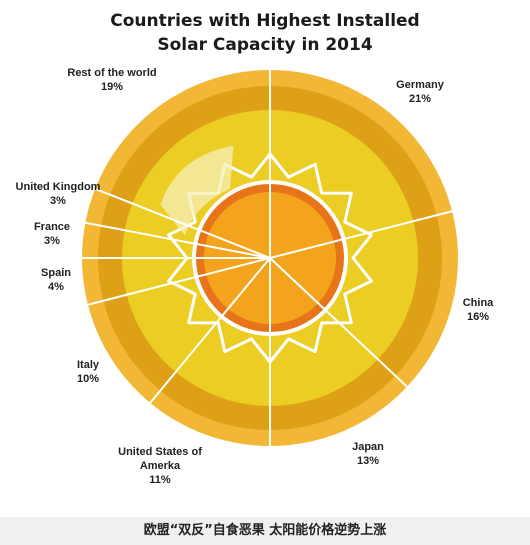 Image resolution: width=530 pixels, height=545 pixels. What do you see at coordinates (58, 194) in the screenshot?
I see `slice-label-8: United Kingdom 3%` at bounding box center [58, 194].